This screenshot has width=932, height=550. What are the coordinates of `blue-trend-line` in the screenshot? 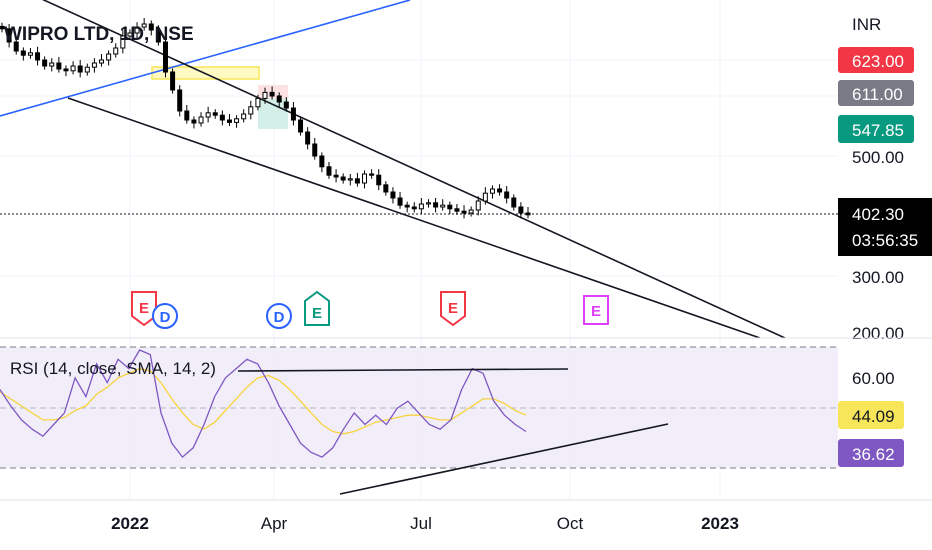 It's located at (205, 58).